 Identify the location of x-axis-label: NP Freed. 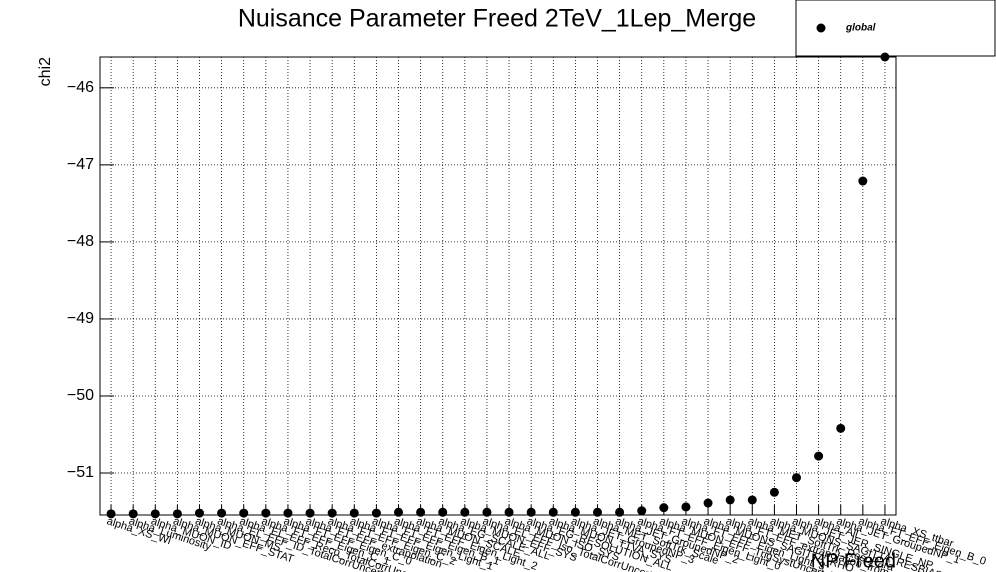
(853, 561).